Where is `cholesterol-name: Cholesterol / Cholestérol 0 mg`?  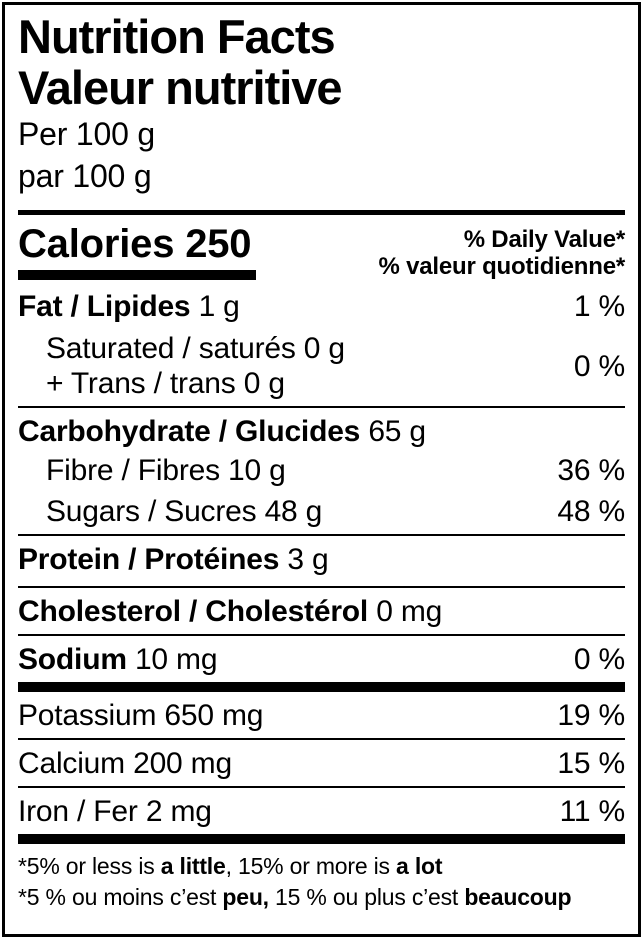 cholesterol-name: Cholesterol / Cholestérol 0 mg is located at coordinates (230, 612).